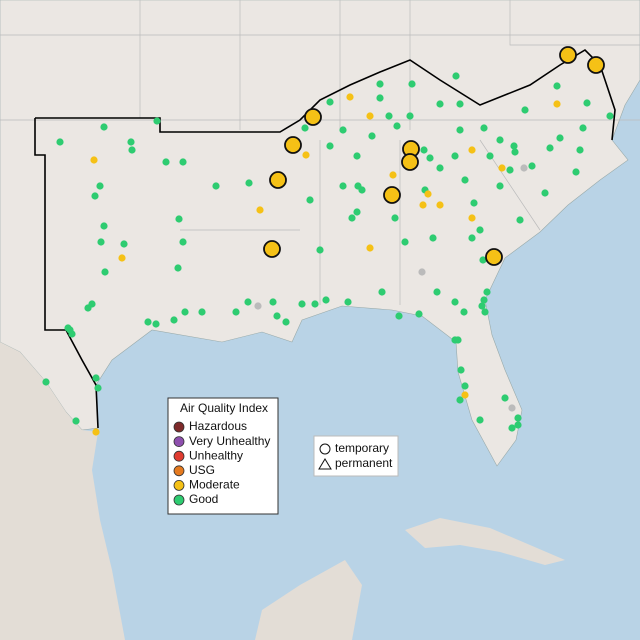  I want to click on legend-label: Unhealthy, so click(216, 455).